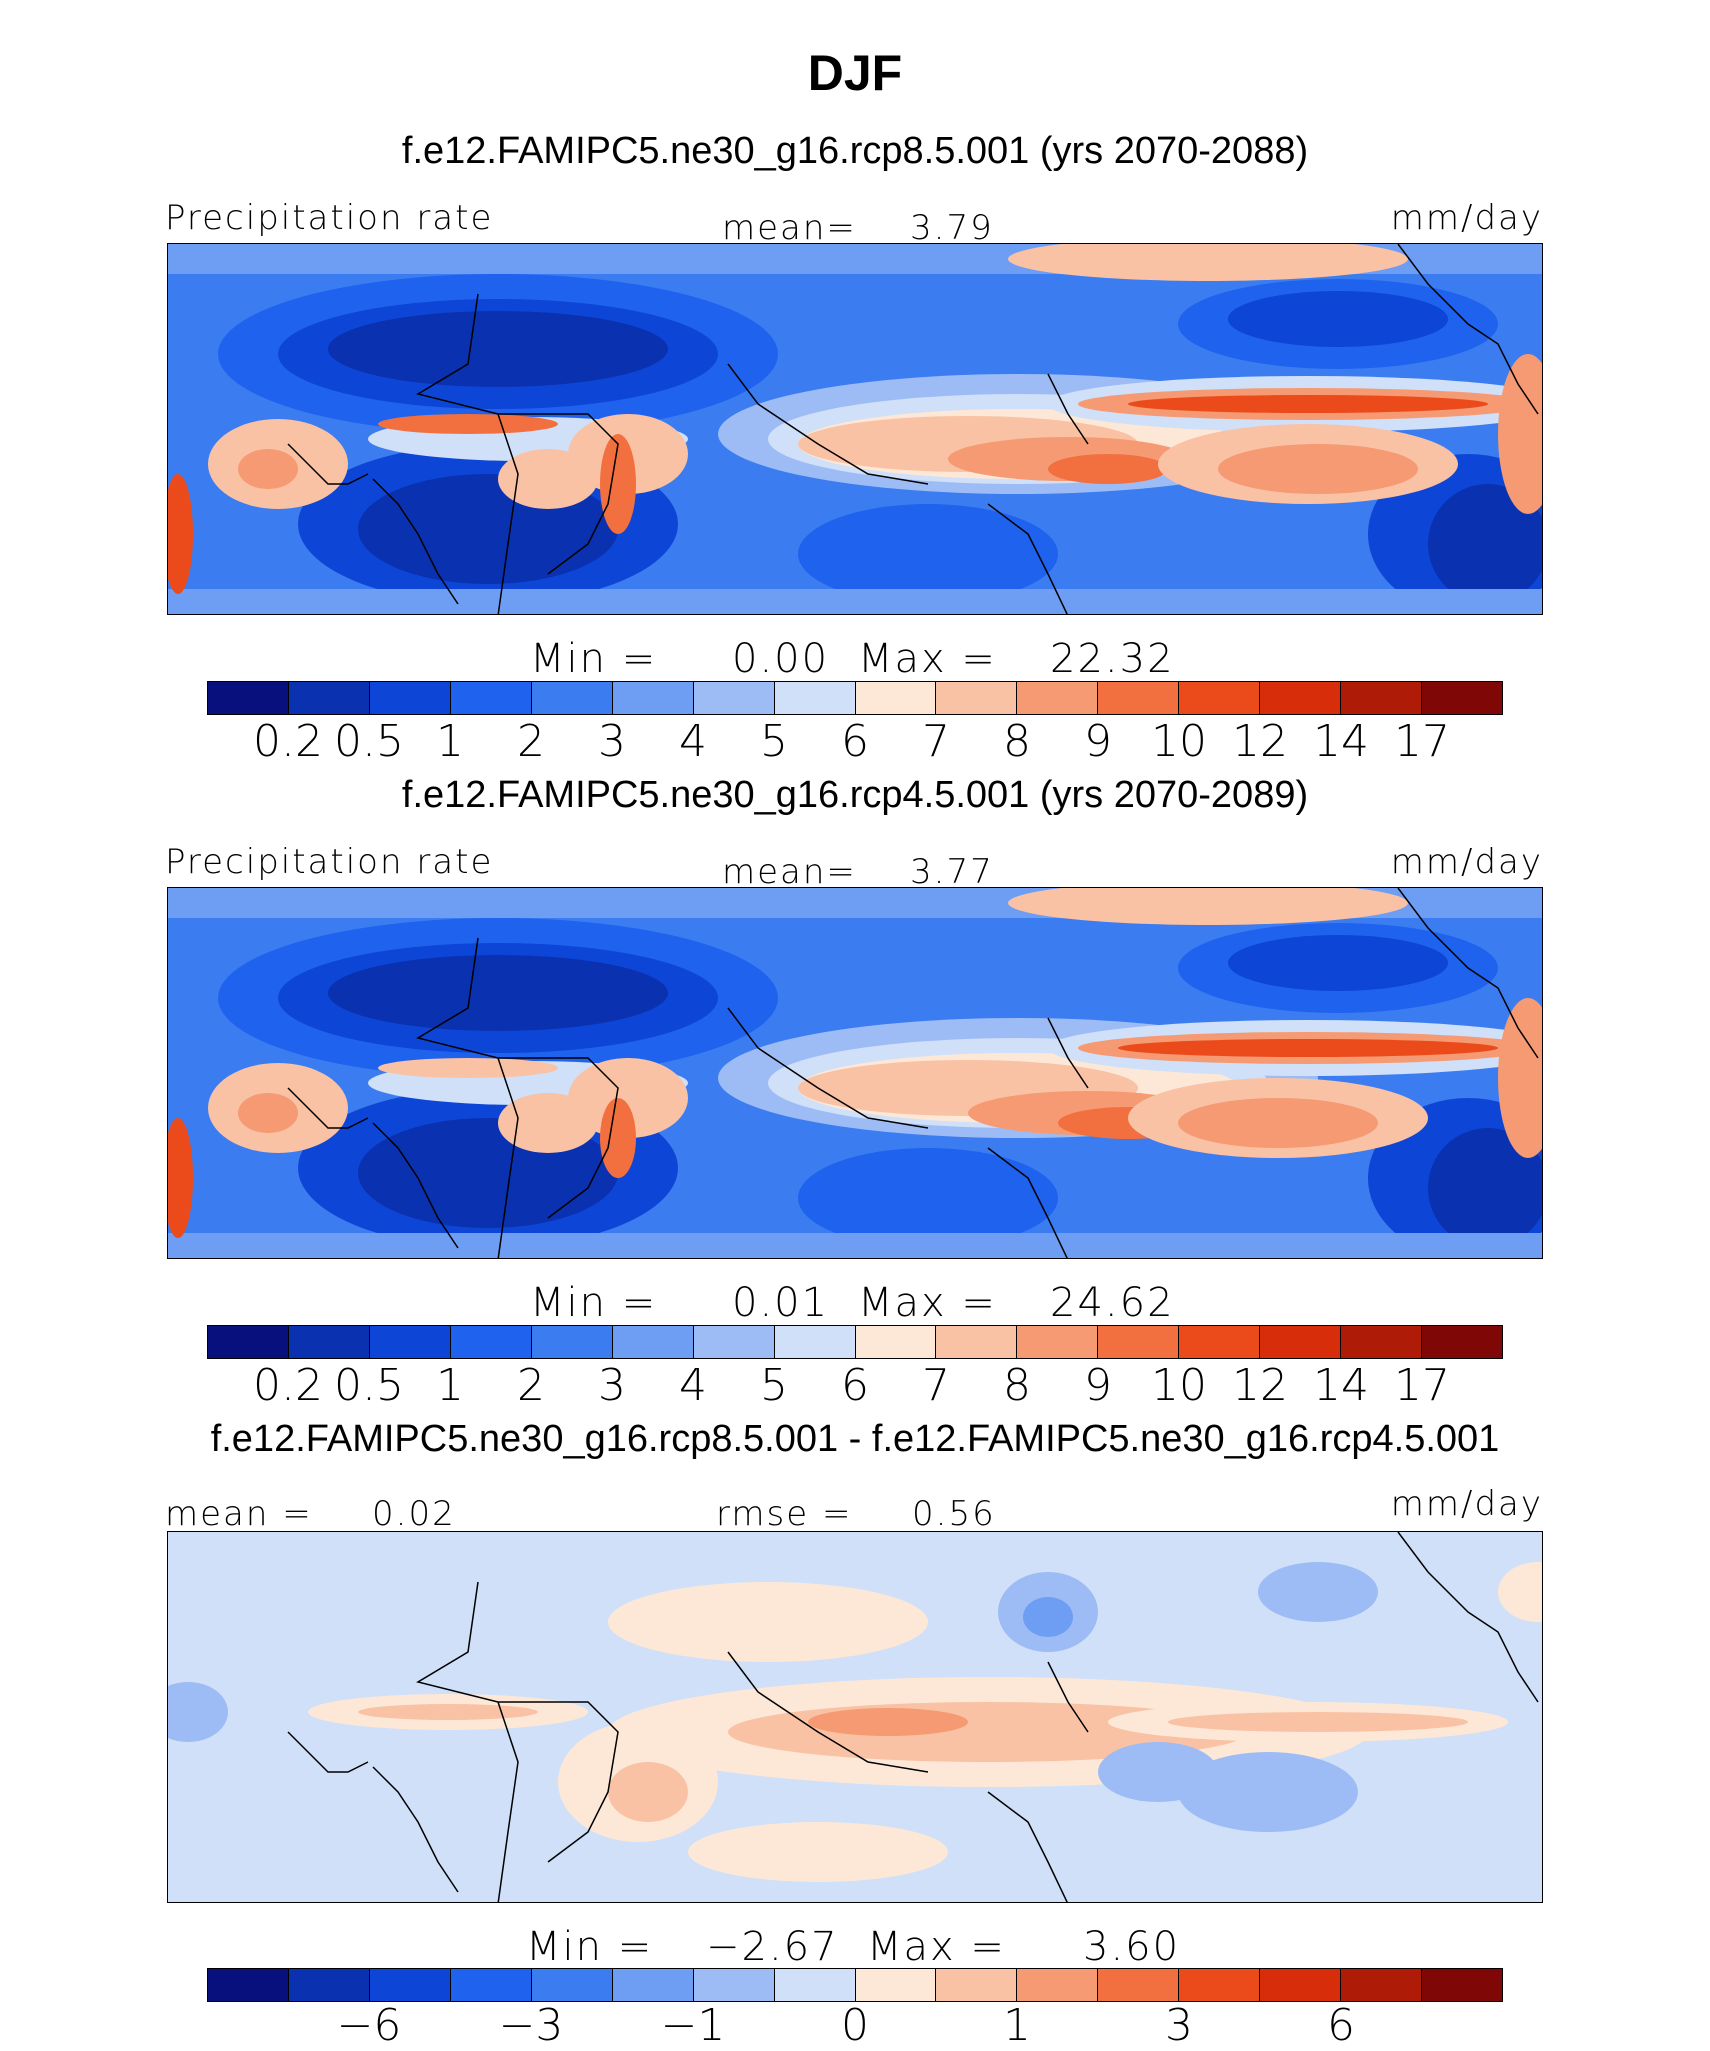 This screenshot has height=2051, width=1710. Describe the element at coordinates (855, 73) in the screenshot. I see `figure-title: DJF` at that location.